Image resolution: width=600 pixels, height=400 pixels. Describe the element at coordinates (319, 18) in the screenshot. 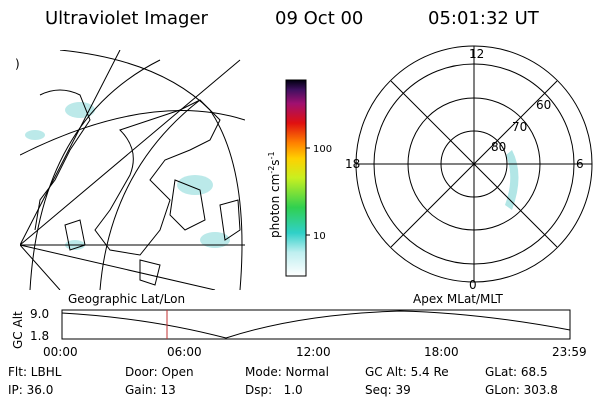

I see `date: 09 Oct 00` at that location.